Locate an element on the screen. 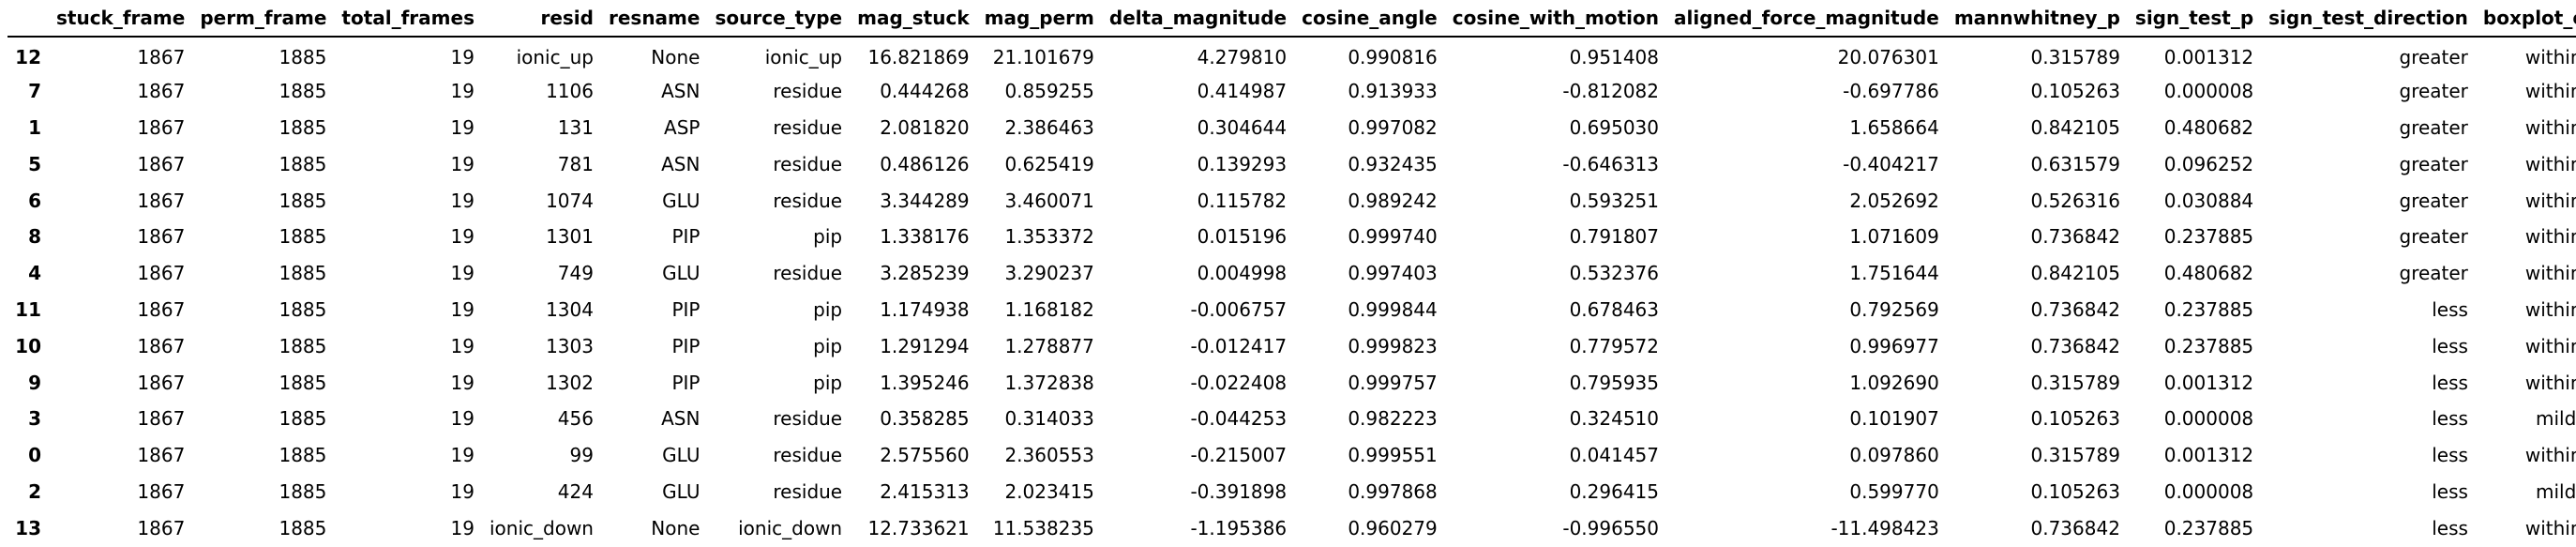 The image size is (2576, 547). cell-aligned-force-magnitude: 1.071609 is located at coordinates (1894, 237).